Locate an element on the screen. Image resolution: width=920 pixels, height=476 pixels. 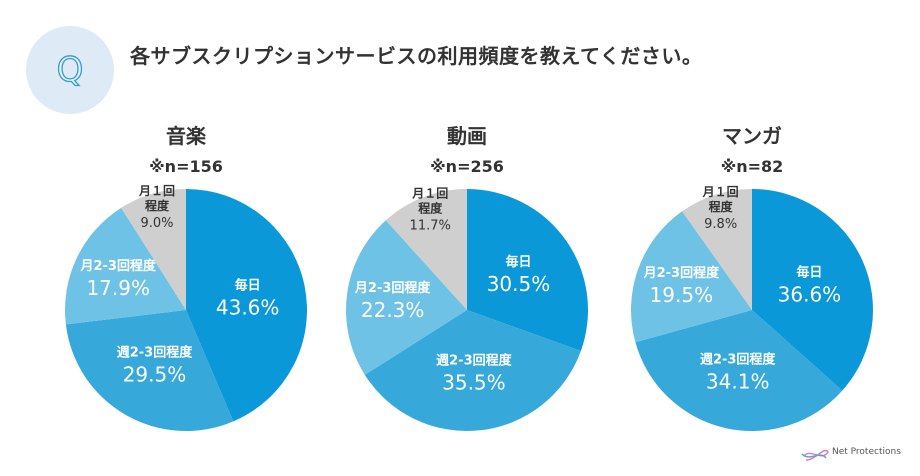
pie-title: 音楽 is located at coordinates (186, 136).